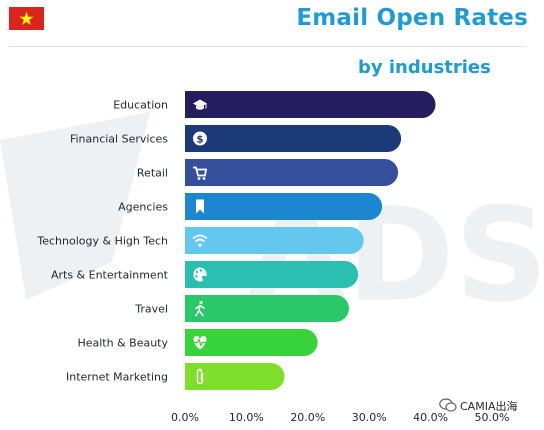  What do you see at coordinates (151, 309) in the screenshot?
I see `category-label: Travel` at bounding box center [151, 309].